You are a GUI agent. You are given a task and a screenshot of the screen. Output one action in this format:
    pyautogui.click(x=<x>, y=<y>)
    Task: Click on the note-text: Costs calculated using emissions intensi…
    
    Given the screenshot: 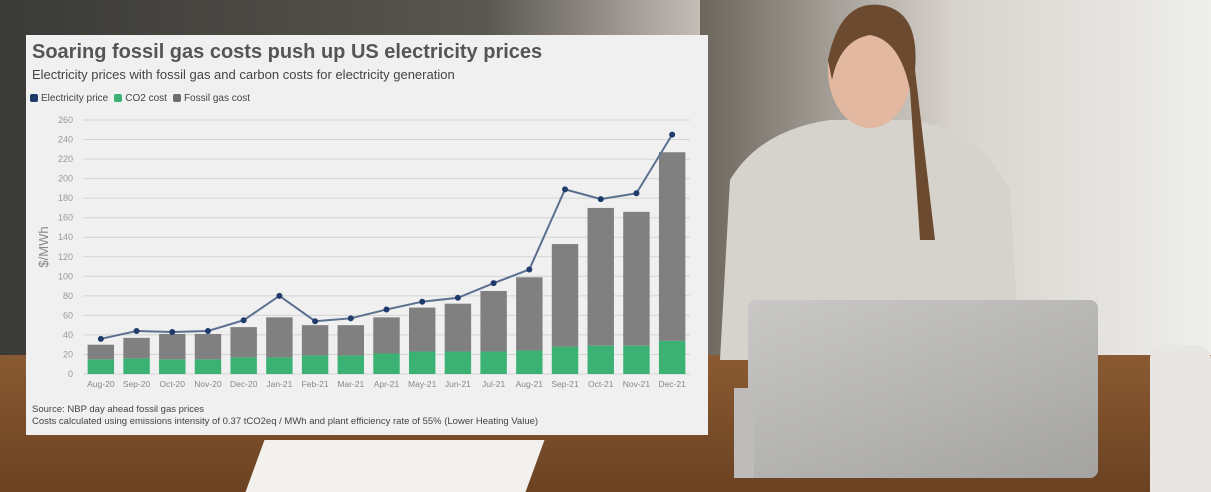 What is the action you would take?
    pyautogui.click(x=285, y=421)
    